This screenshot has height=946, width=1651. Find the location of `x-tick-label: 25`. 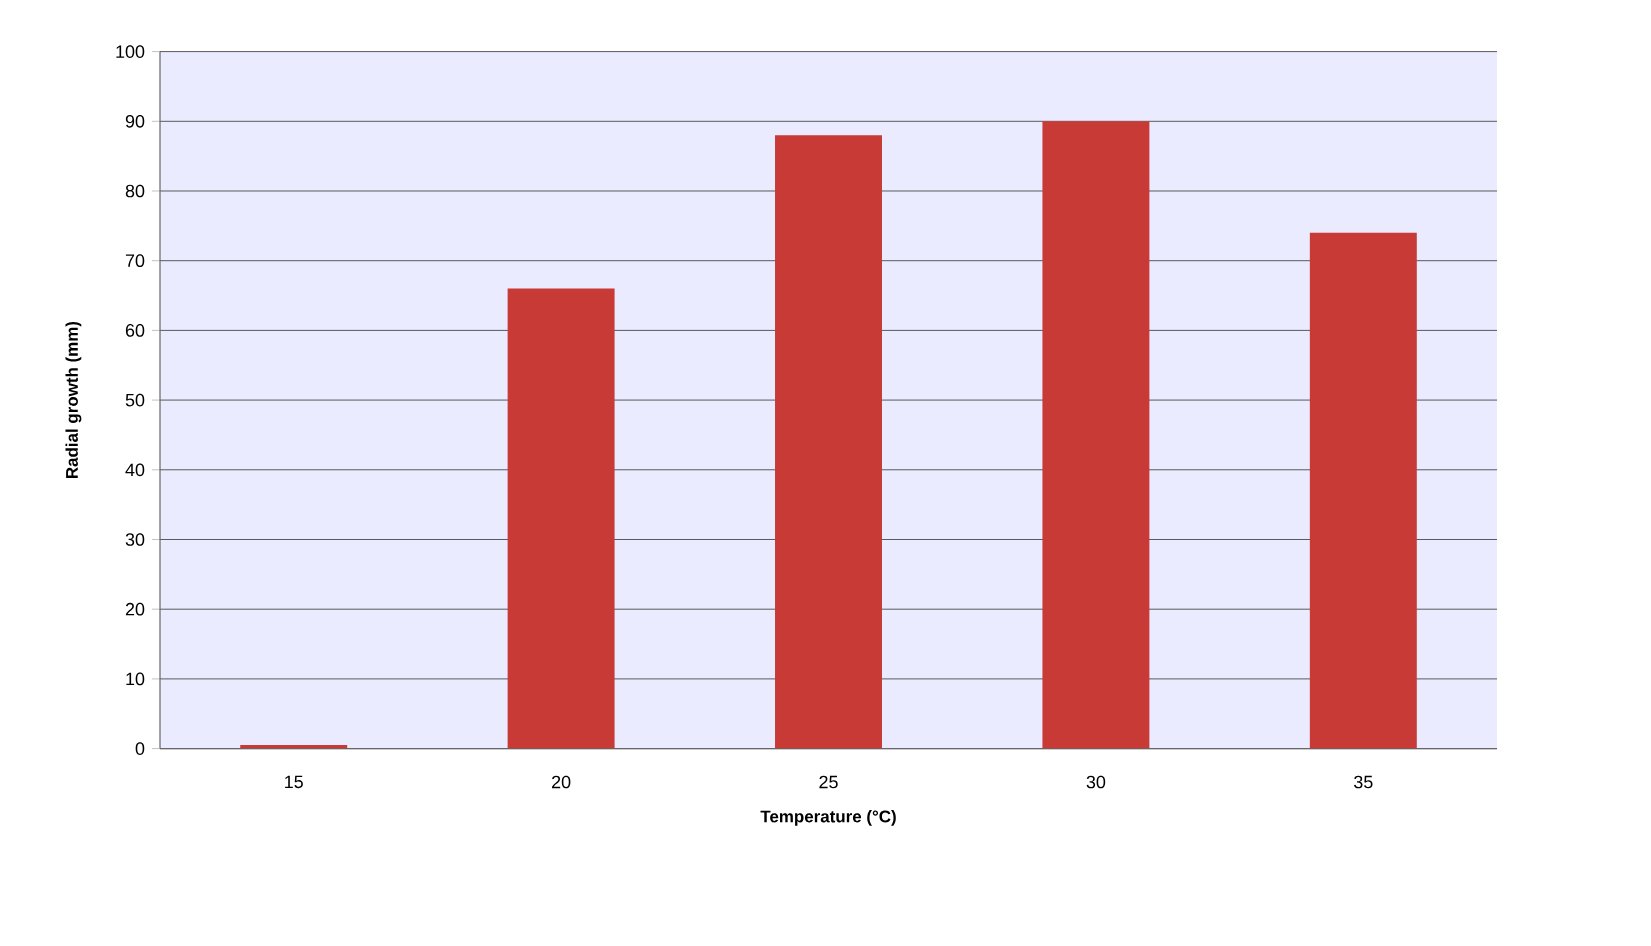

x-tick-label: 25 is located at coordinates (828, 782).